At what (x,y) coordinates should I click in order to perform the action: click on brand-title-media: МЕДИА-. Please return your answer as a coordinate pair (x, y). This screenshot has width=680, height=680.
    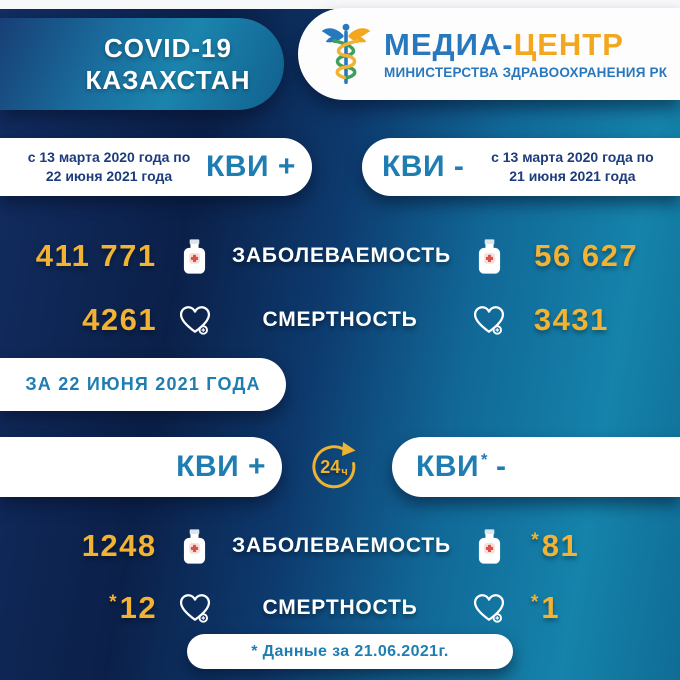
    Looking at the image, I should click on (449, 44).